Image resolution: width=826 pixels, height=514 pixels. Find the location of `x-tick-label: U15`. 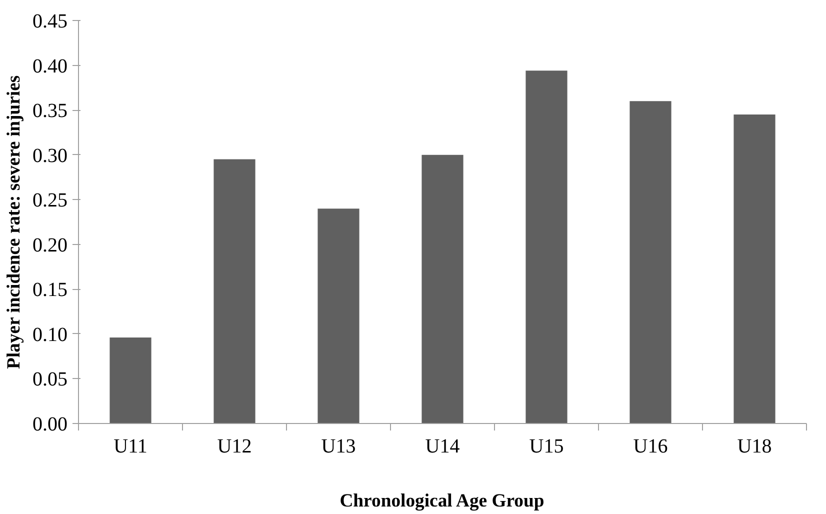

x-tick-label: U15 is located at coordinates (546, 447).